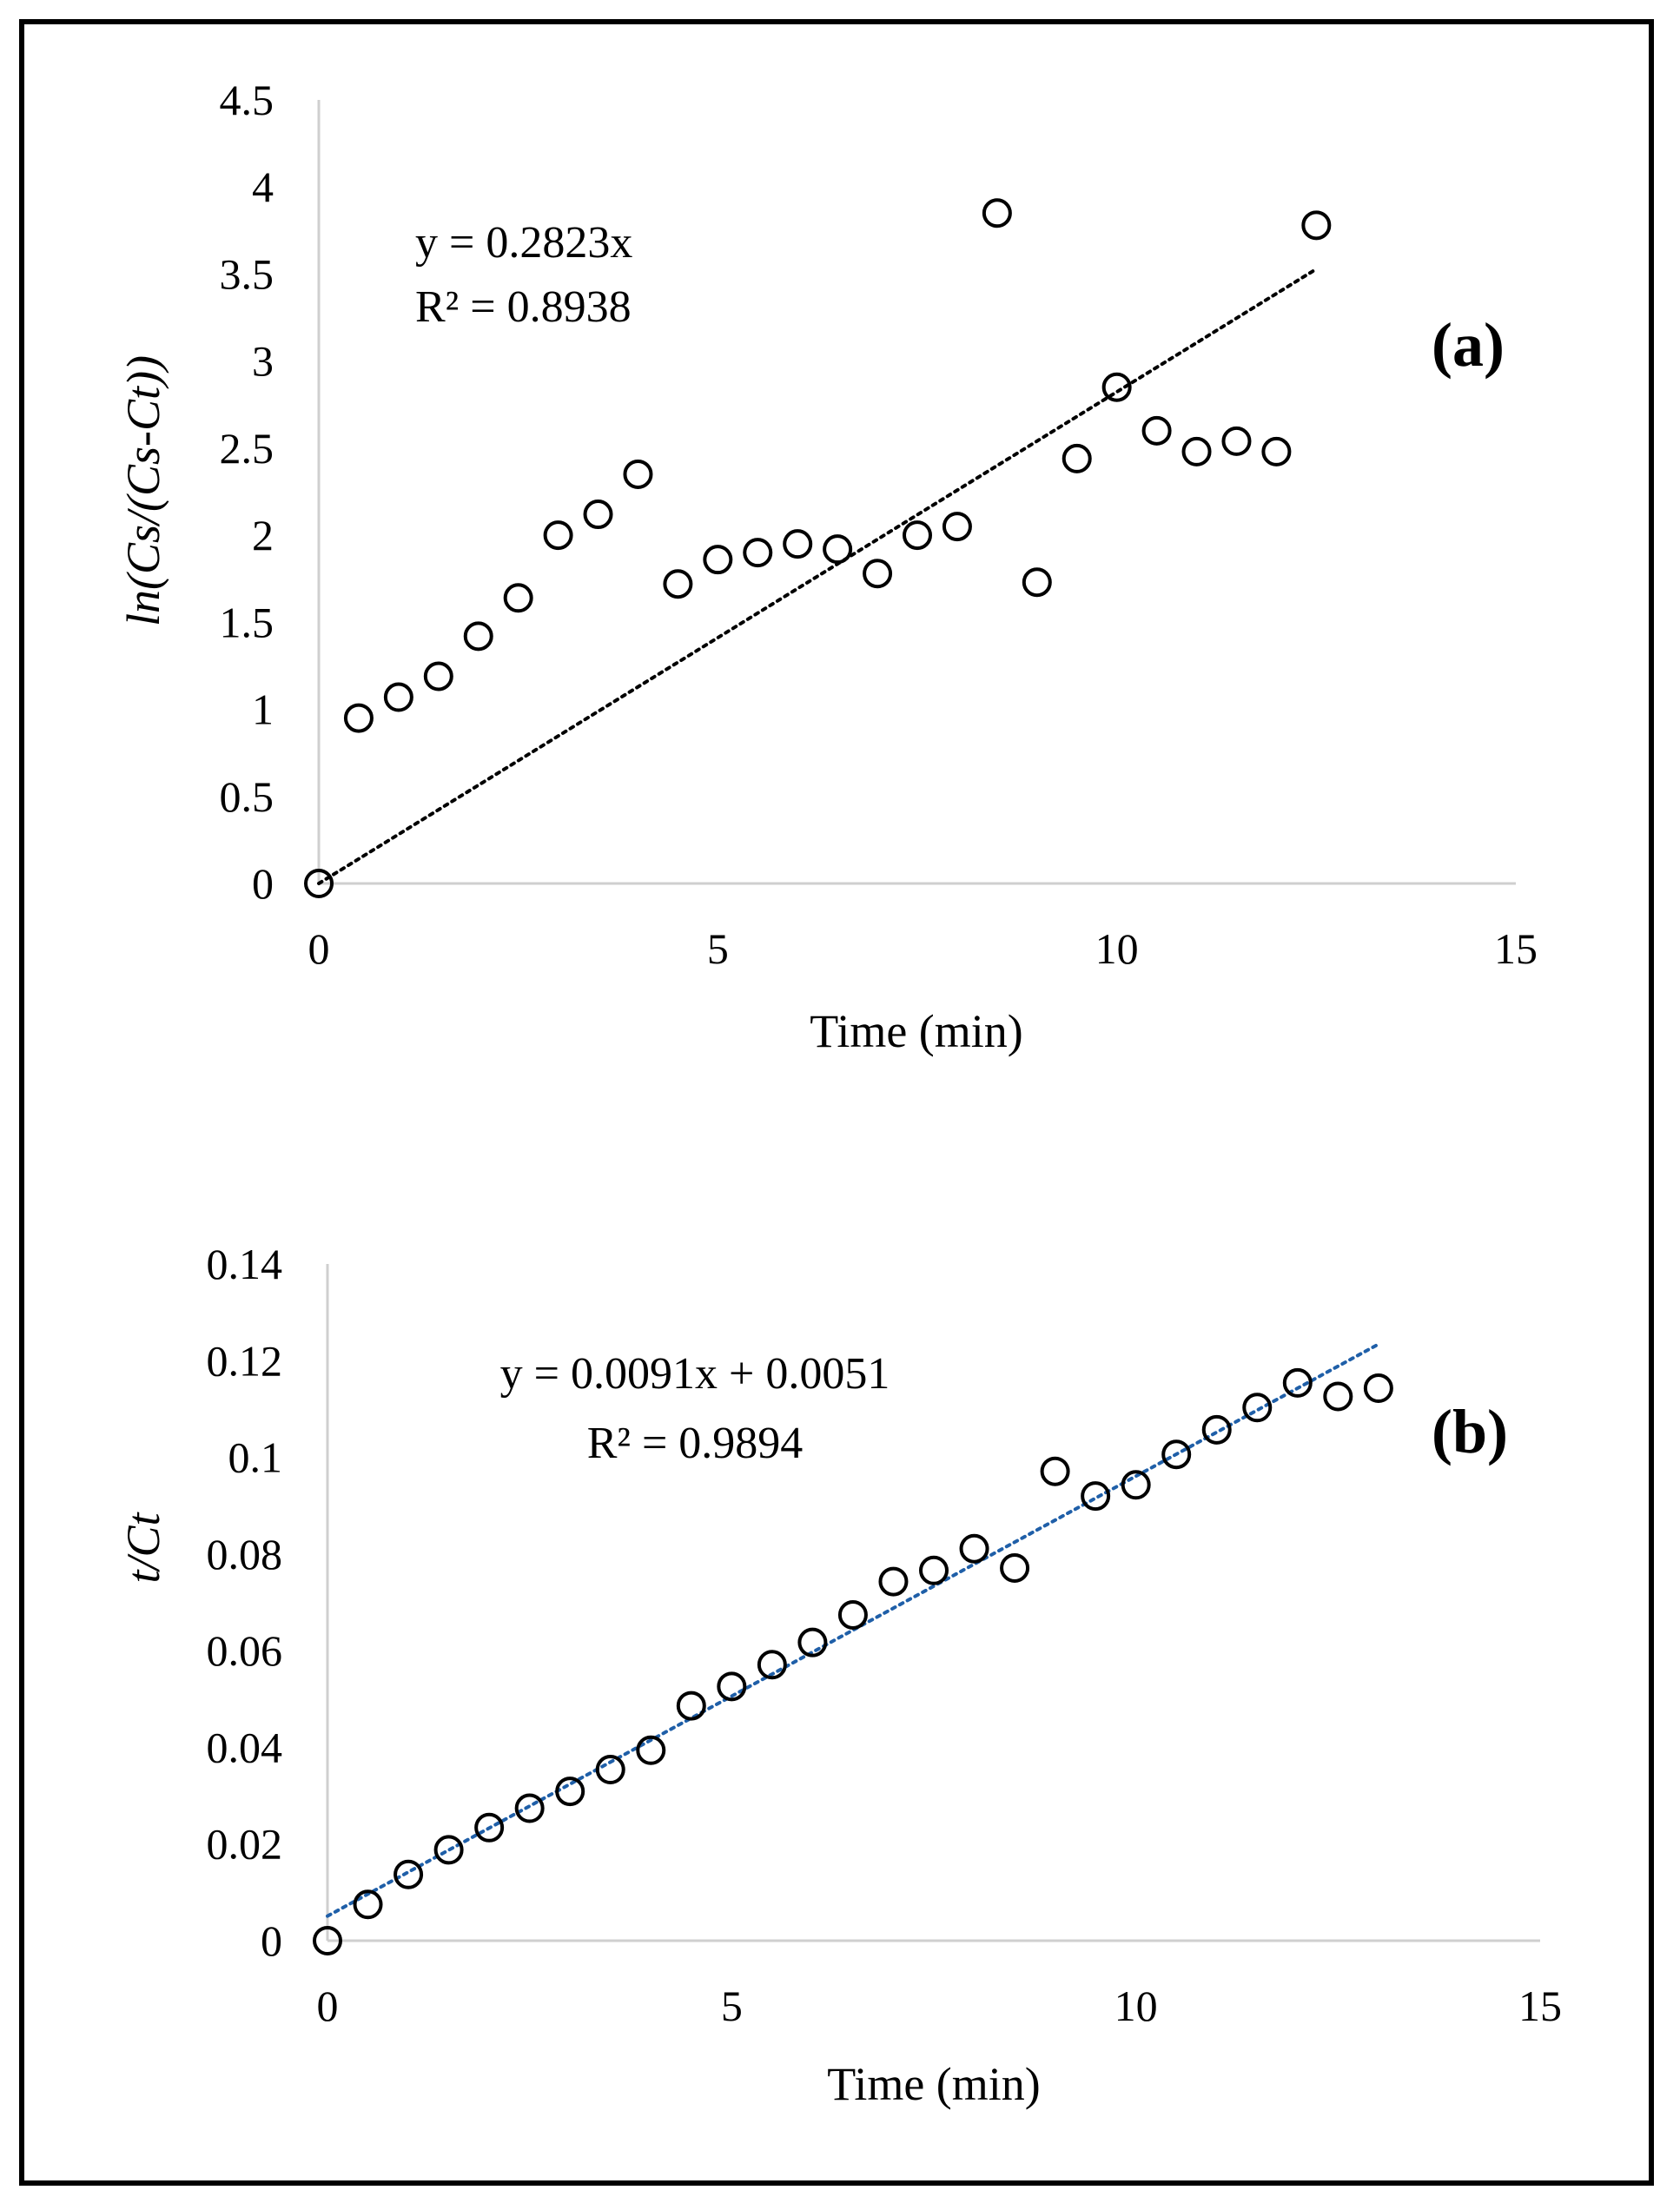 The height and width of the screenshot is (2210, 1680). Describe the element at coordinates (1516, 948) in the screenshot. I see `chart-a-x-tick-label: 15` at that location.